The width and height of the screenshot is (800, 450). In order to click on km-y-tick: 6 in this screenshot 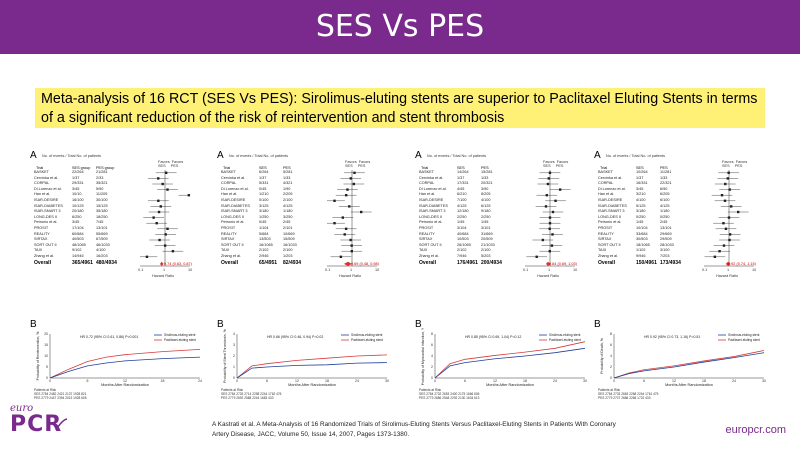, I will do `click(432, 345)`.